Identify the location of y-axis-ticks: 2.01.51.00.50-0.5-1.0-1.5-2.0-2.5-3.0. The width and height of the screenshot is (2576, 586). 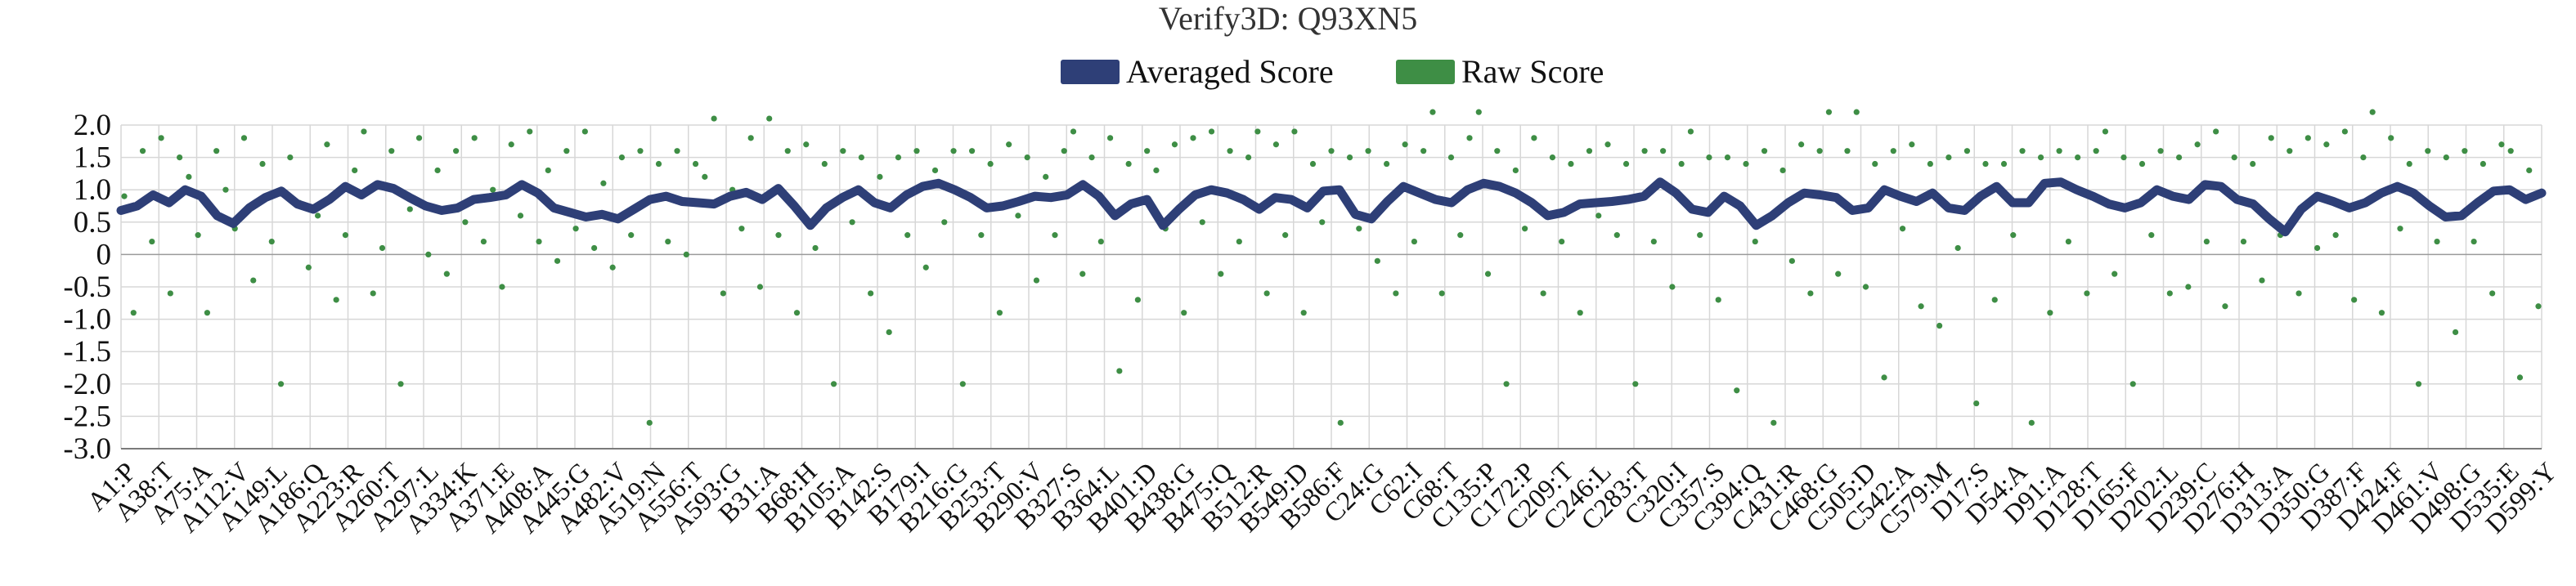
(87, 287).